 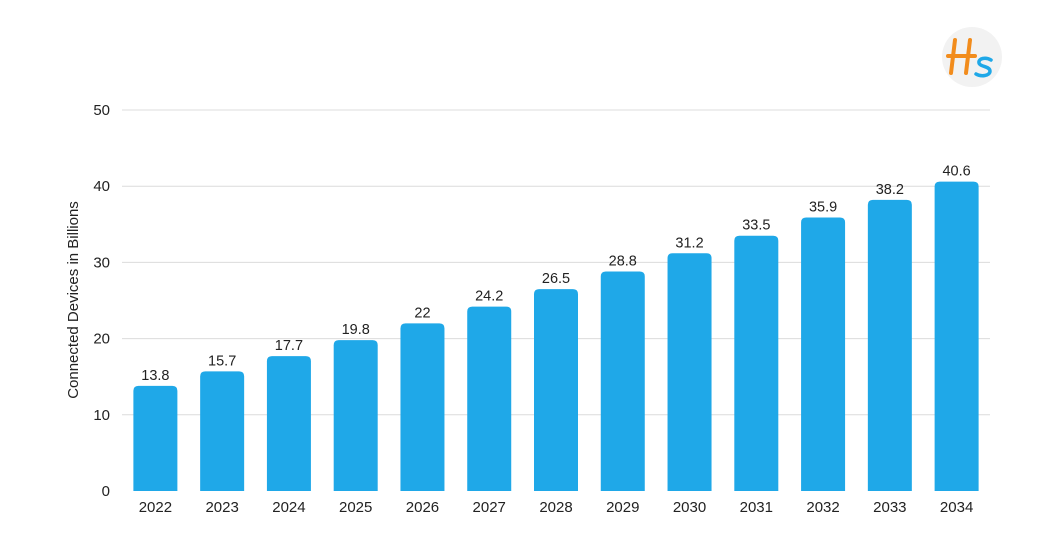 What do you see at coordinates (288, 507) in the screenshot?
I see `x-tick-label-2024: 2024` at bounding box center [288, 507].